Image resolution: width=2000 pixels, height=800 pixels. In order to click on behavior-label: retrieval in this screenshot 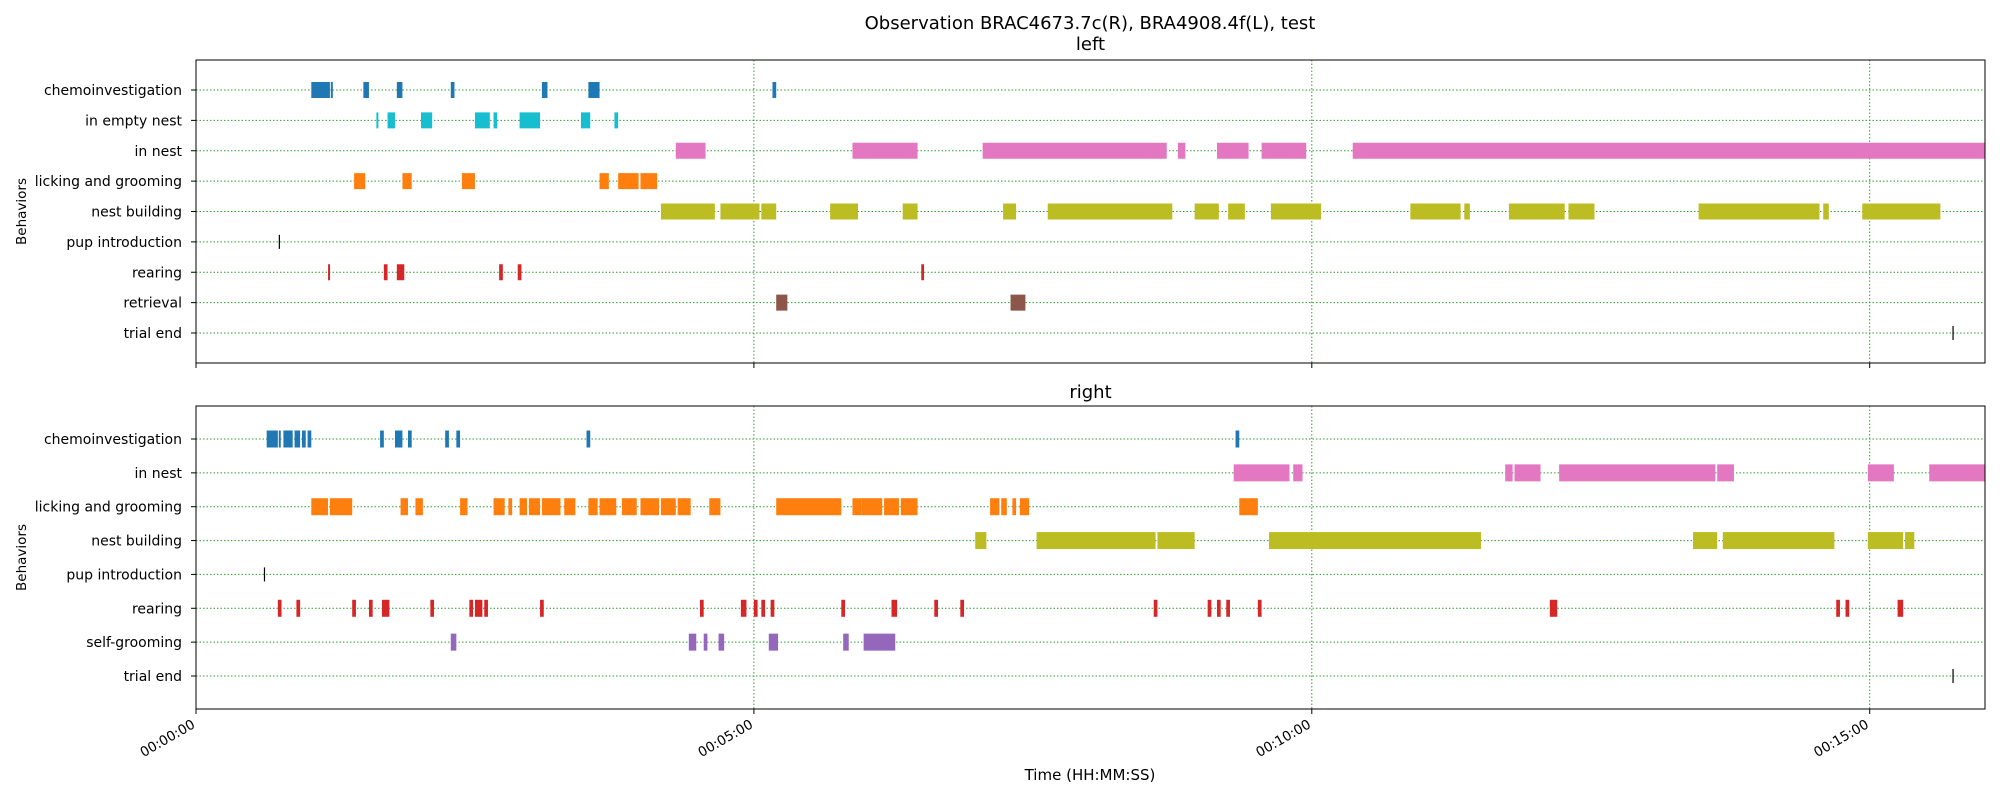, I will do `click(152, 304)`.